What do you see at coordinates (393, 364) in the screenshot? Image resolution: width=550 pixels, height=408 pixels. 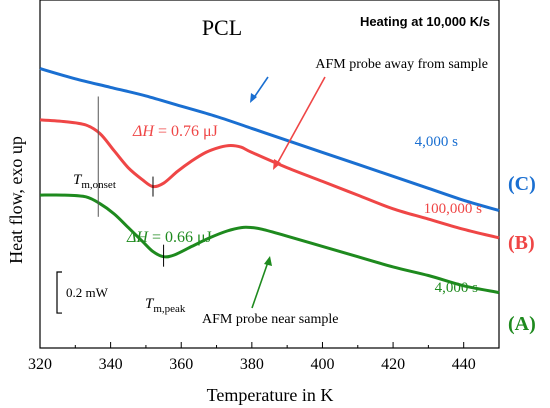 I see `x-tick-label: 420` at bounding box center [393, 364].